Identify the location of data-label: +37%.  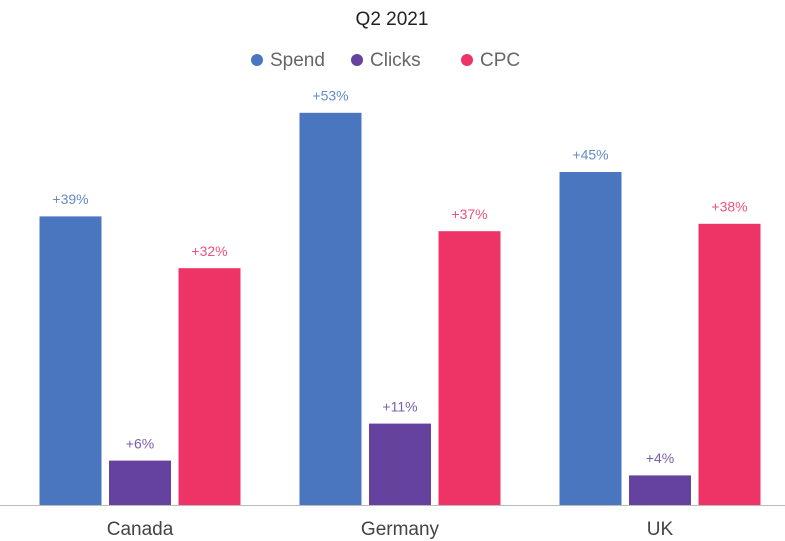
(469, 214).